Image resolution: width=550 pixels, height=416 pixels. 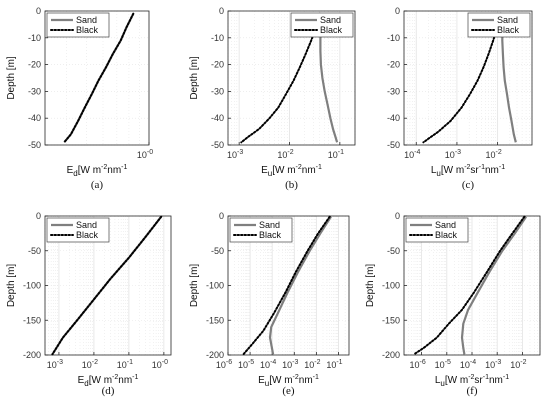 I want to click on panel-caption: (f), so click(x=472, y=391).